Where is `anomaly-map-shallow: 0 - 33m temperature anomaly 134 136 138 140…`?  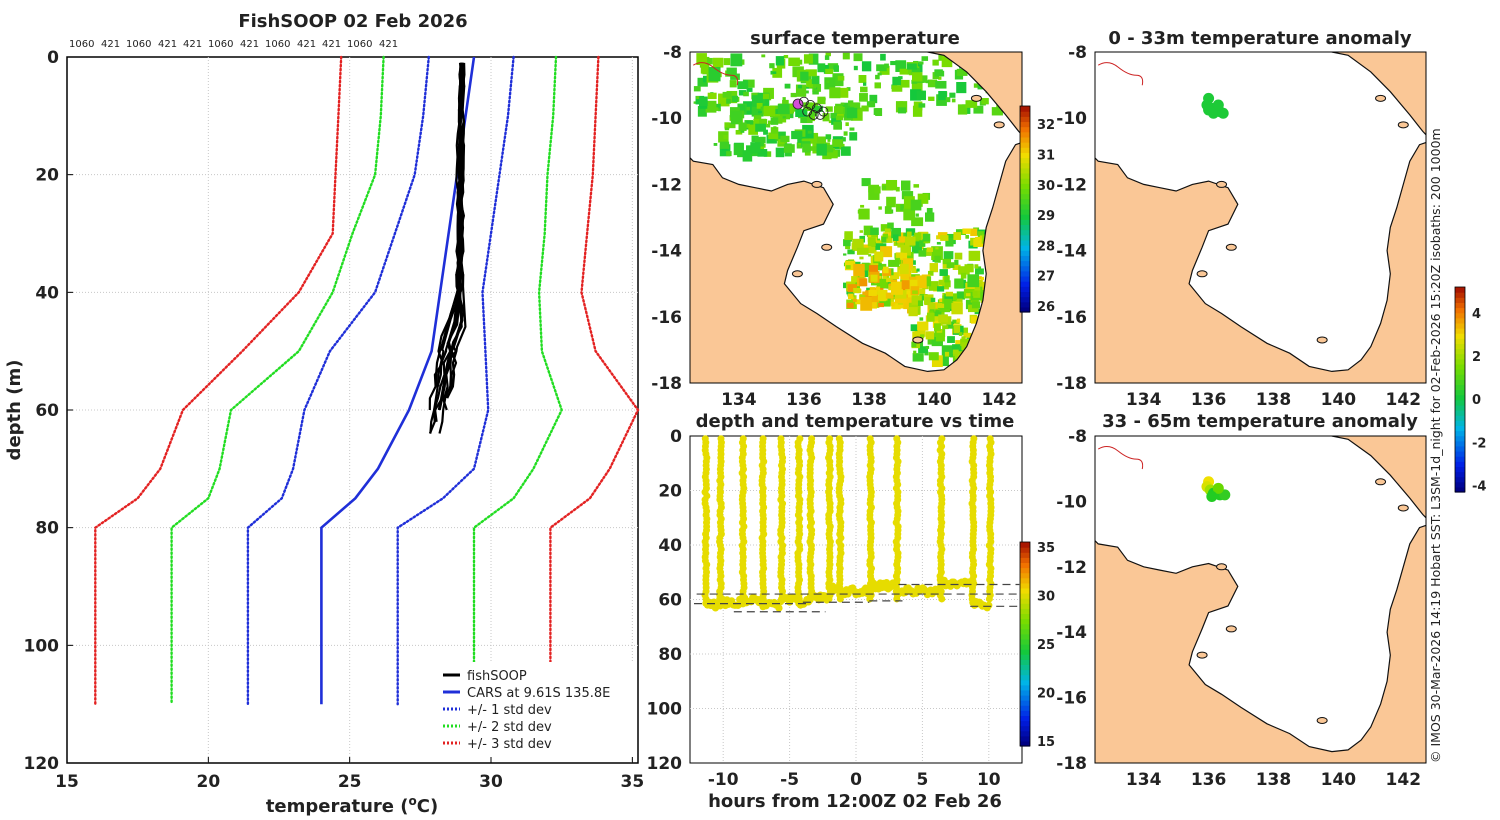
anomaly-map-shallow: 0 - 33m temperature anomaly 134 136 138 140… is located at coordinates (1241, 219).